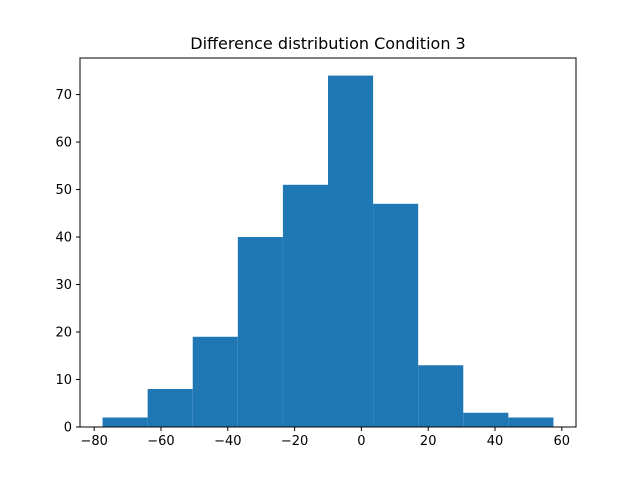 The image size is (640, 480). I want to click on y-tick-label: 50, so click(63, 190).